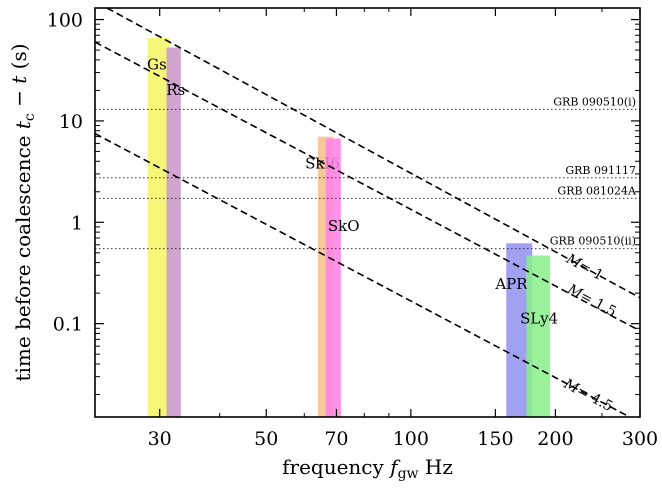 This screenshot has height=491, width=662. I want to click on x-tick-label-50: 50, so click(266, 439).